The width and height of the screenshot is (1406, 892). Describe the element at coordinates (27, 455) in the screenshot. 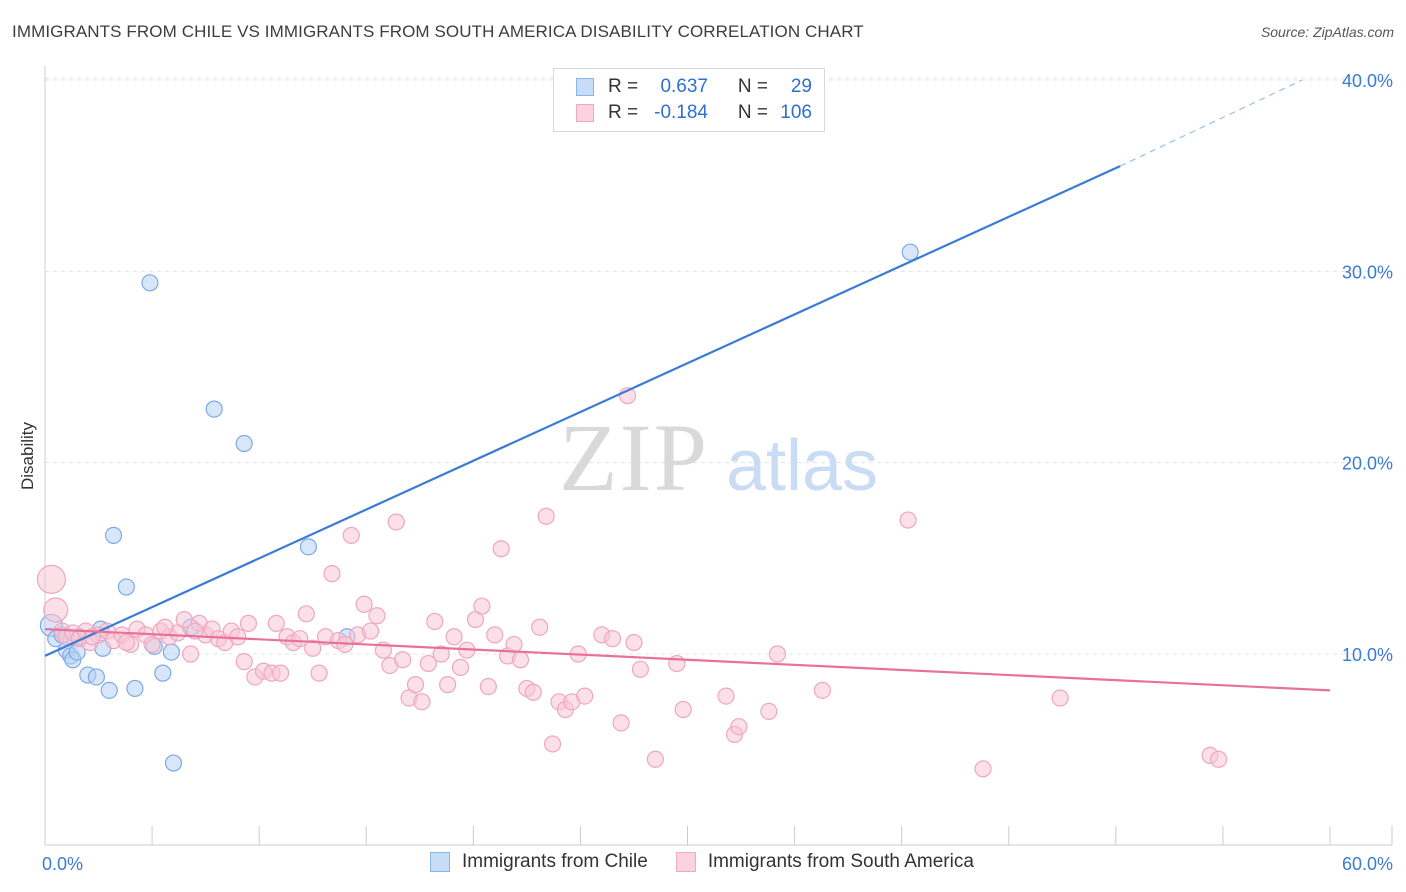

I see `y-axis-label: Disability` at that location.